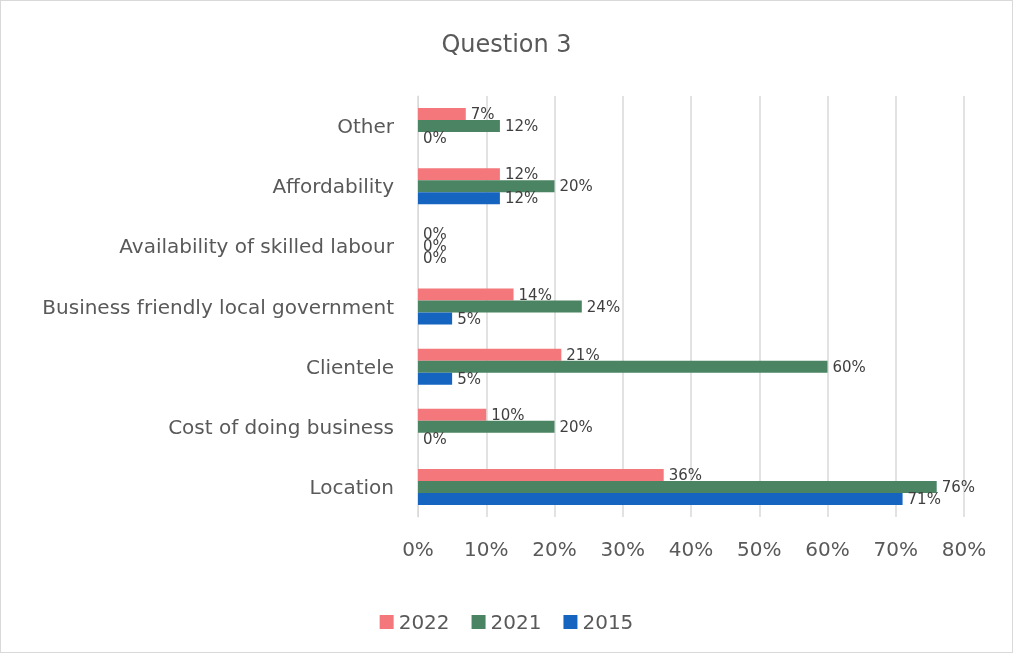 The height and width of the screenshot is (653, 1013). I want to click on data-label: 36%, so click(685, 474).